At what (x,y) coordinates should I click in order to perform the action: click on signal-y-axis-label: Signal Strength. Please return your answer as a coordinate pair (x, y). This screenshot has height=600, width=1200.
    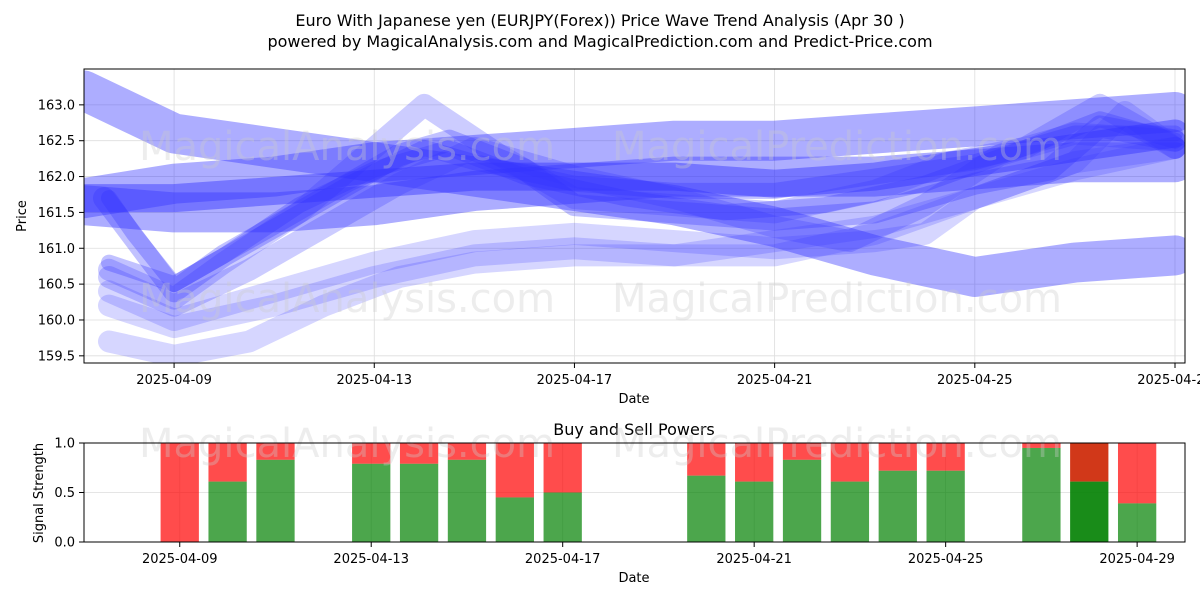
    Looking at the image, I should click on (39, 493).